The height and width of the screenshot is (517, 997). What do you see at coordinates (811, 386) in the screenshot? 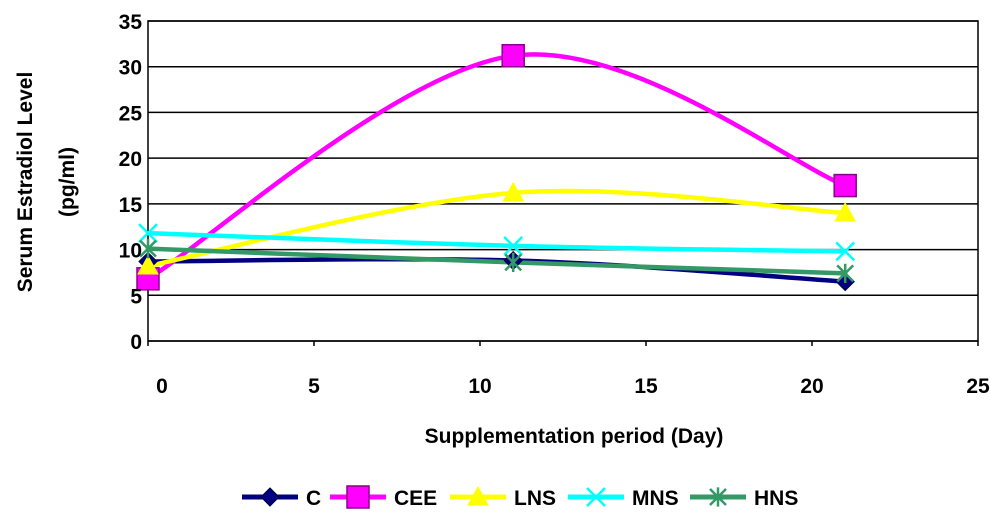
I see `x-tick-label: 20` at bounding box center [811, 386].